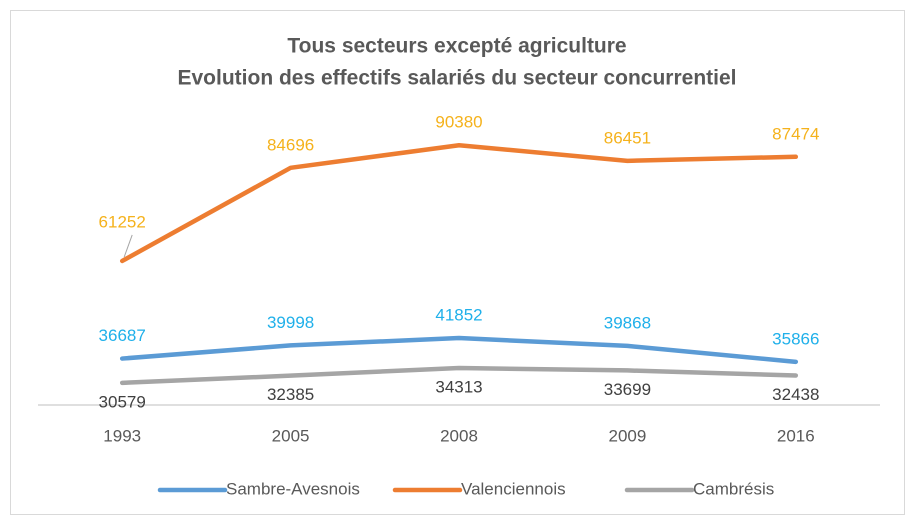  Describe the element at coordinates (795, 133) in the screenshot. I see `data-label: 87474` at that location.